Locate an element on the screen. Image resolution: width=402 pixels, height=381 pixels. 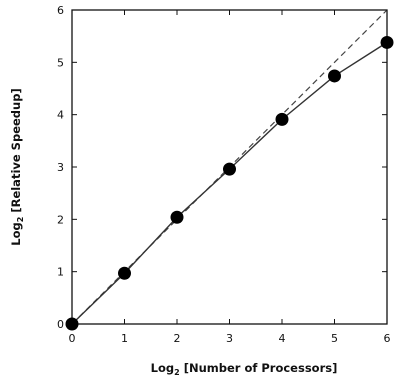
x-tick-label: 6 is located at coordinates (387, 338).